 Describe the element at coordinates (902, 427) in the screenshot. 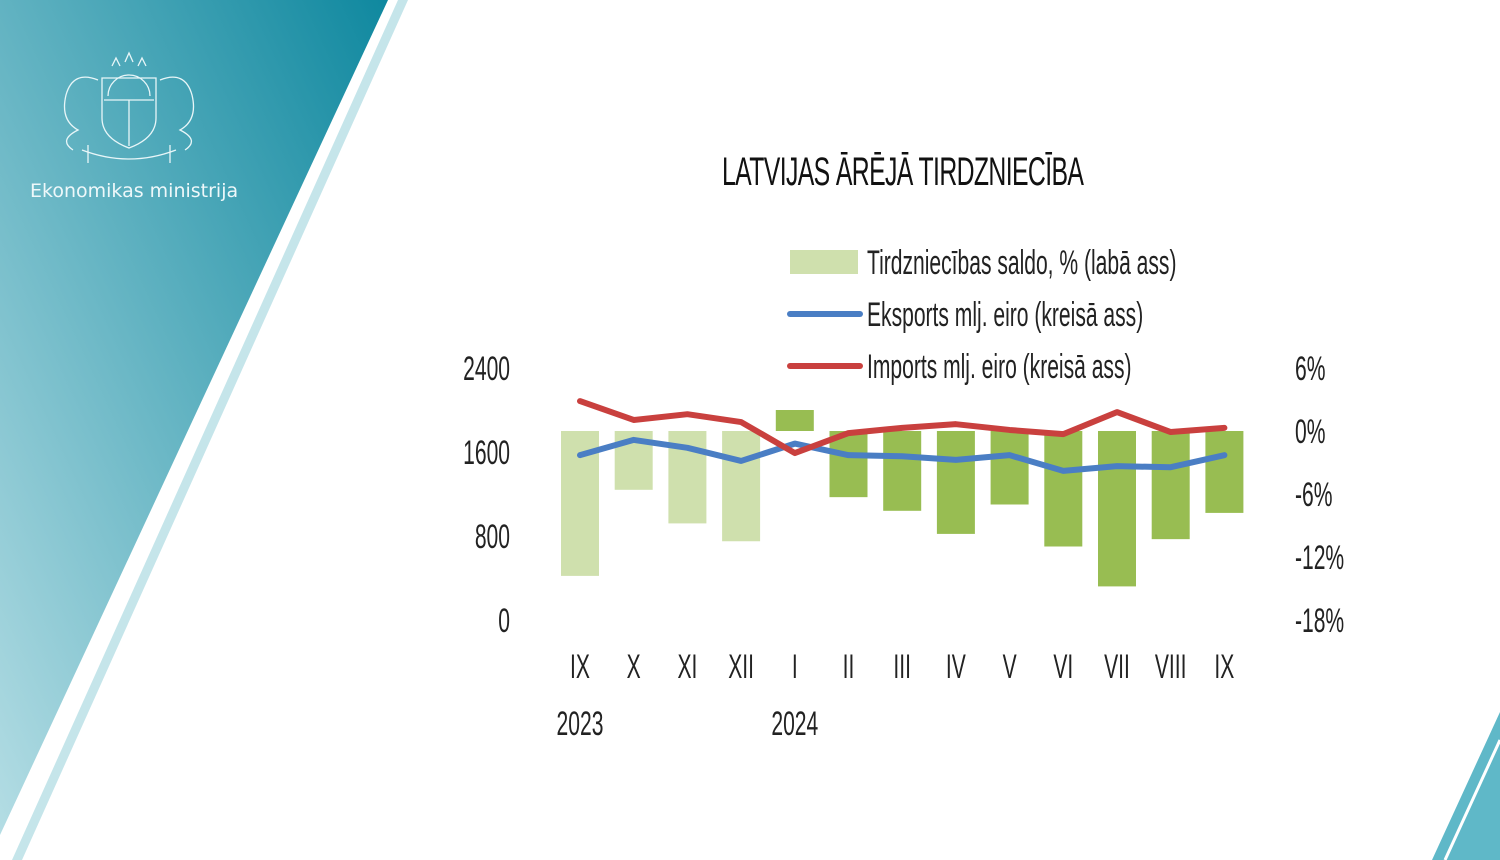

I see `import-line` at that location.